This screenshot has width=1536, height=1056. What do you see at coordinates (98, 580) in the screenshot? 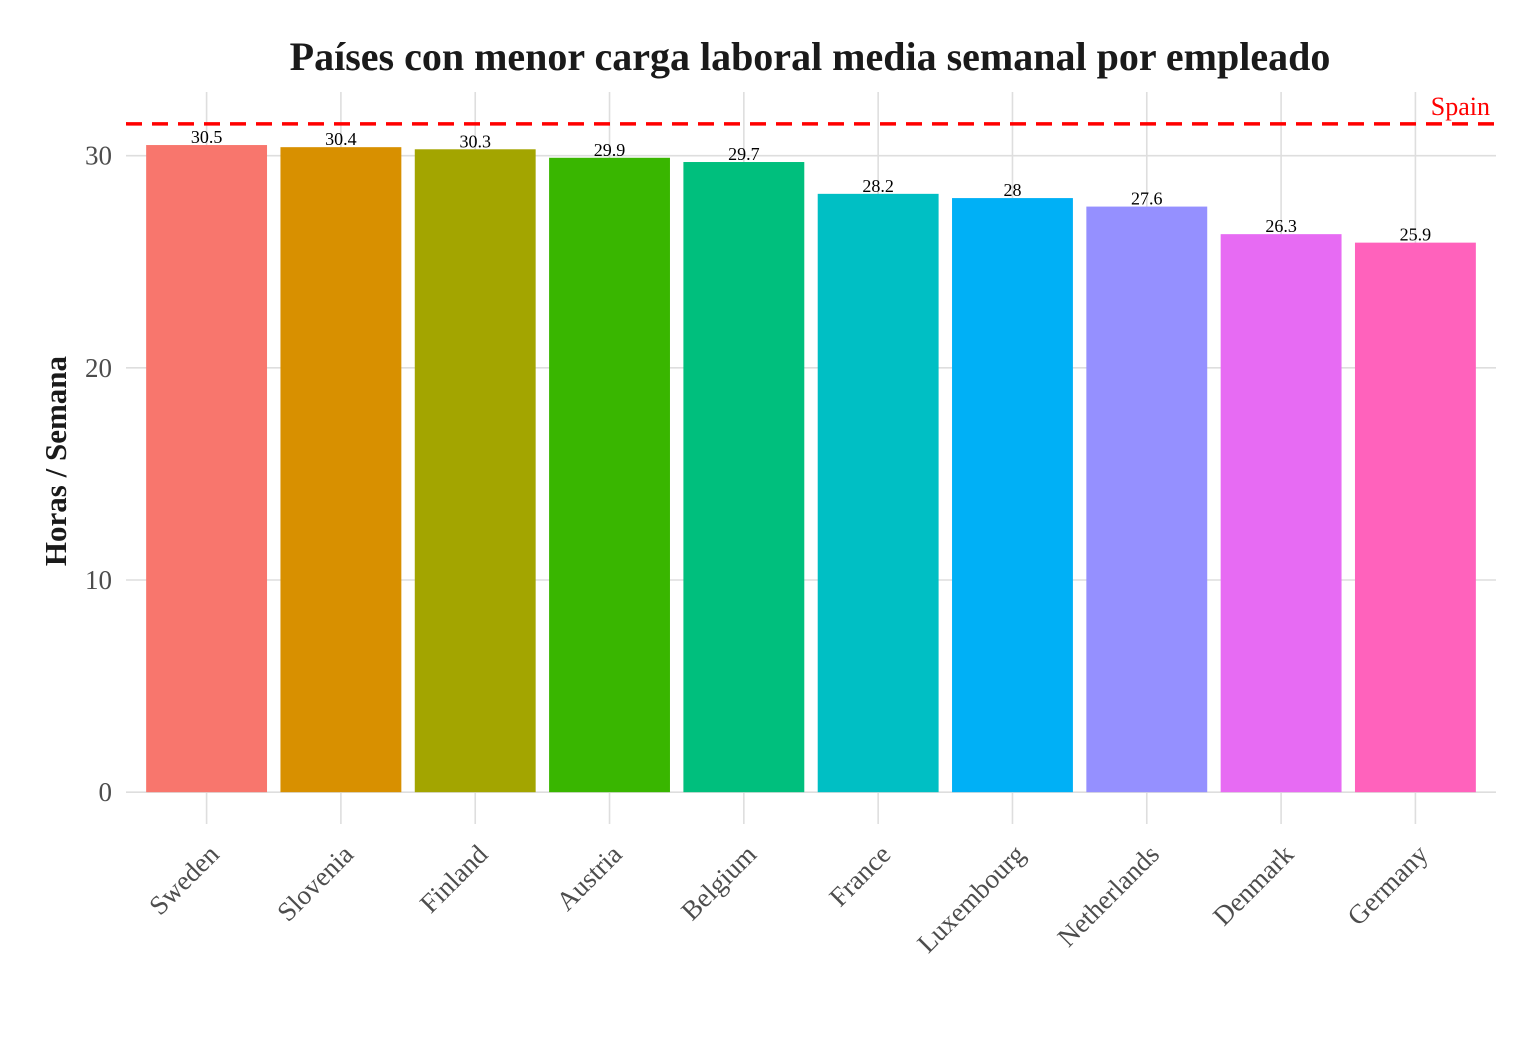
I see `y-tick-label-1: 10` at bounding box center [98, 580].